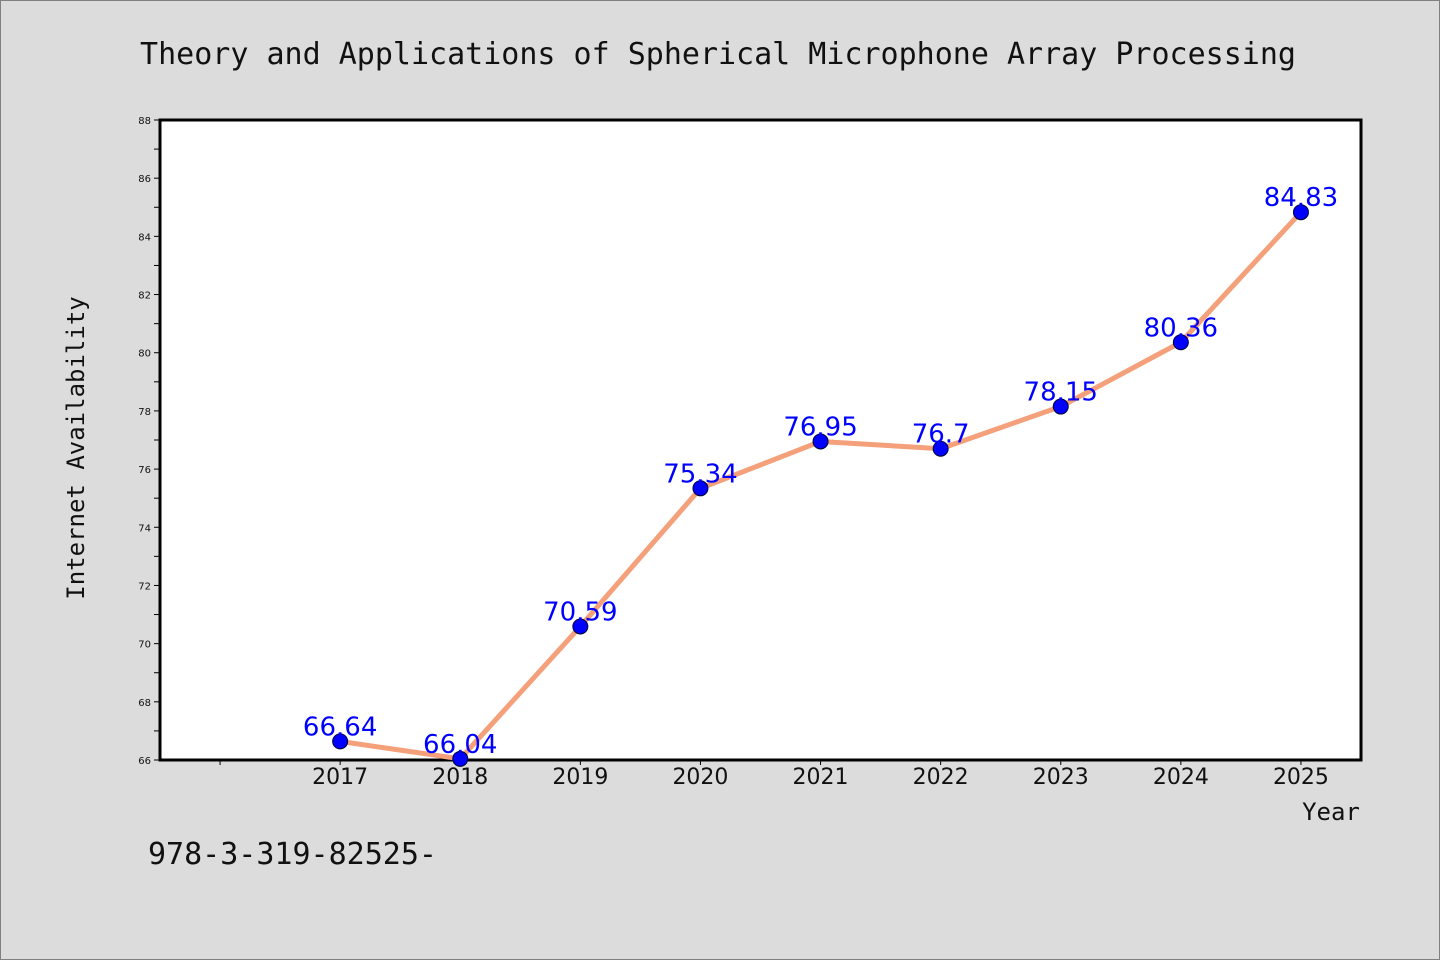 Image resolution: width=1440 pixels, height=960 pixels. I want to click on y-axis: 66 68 70 72 74 76 78 80 82 84 86 88, so click(149, 441).